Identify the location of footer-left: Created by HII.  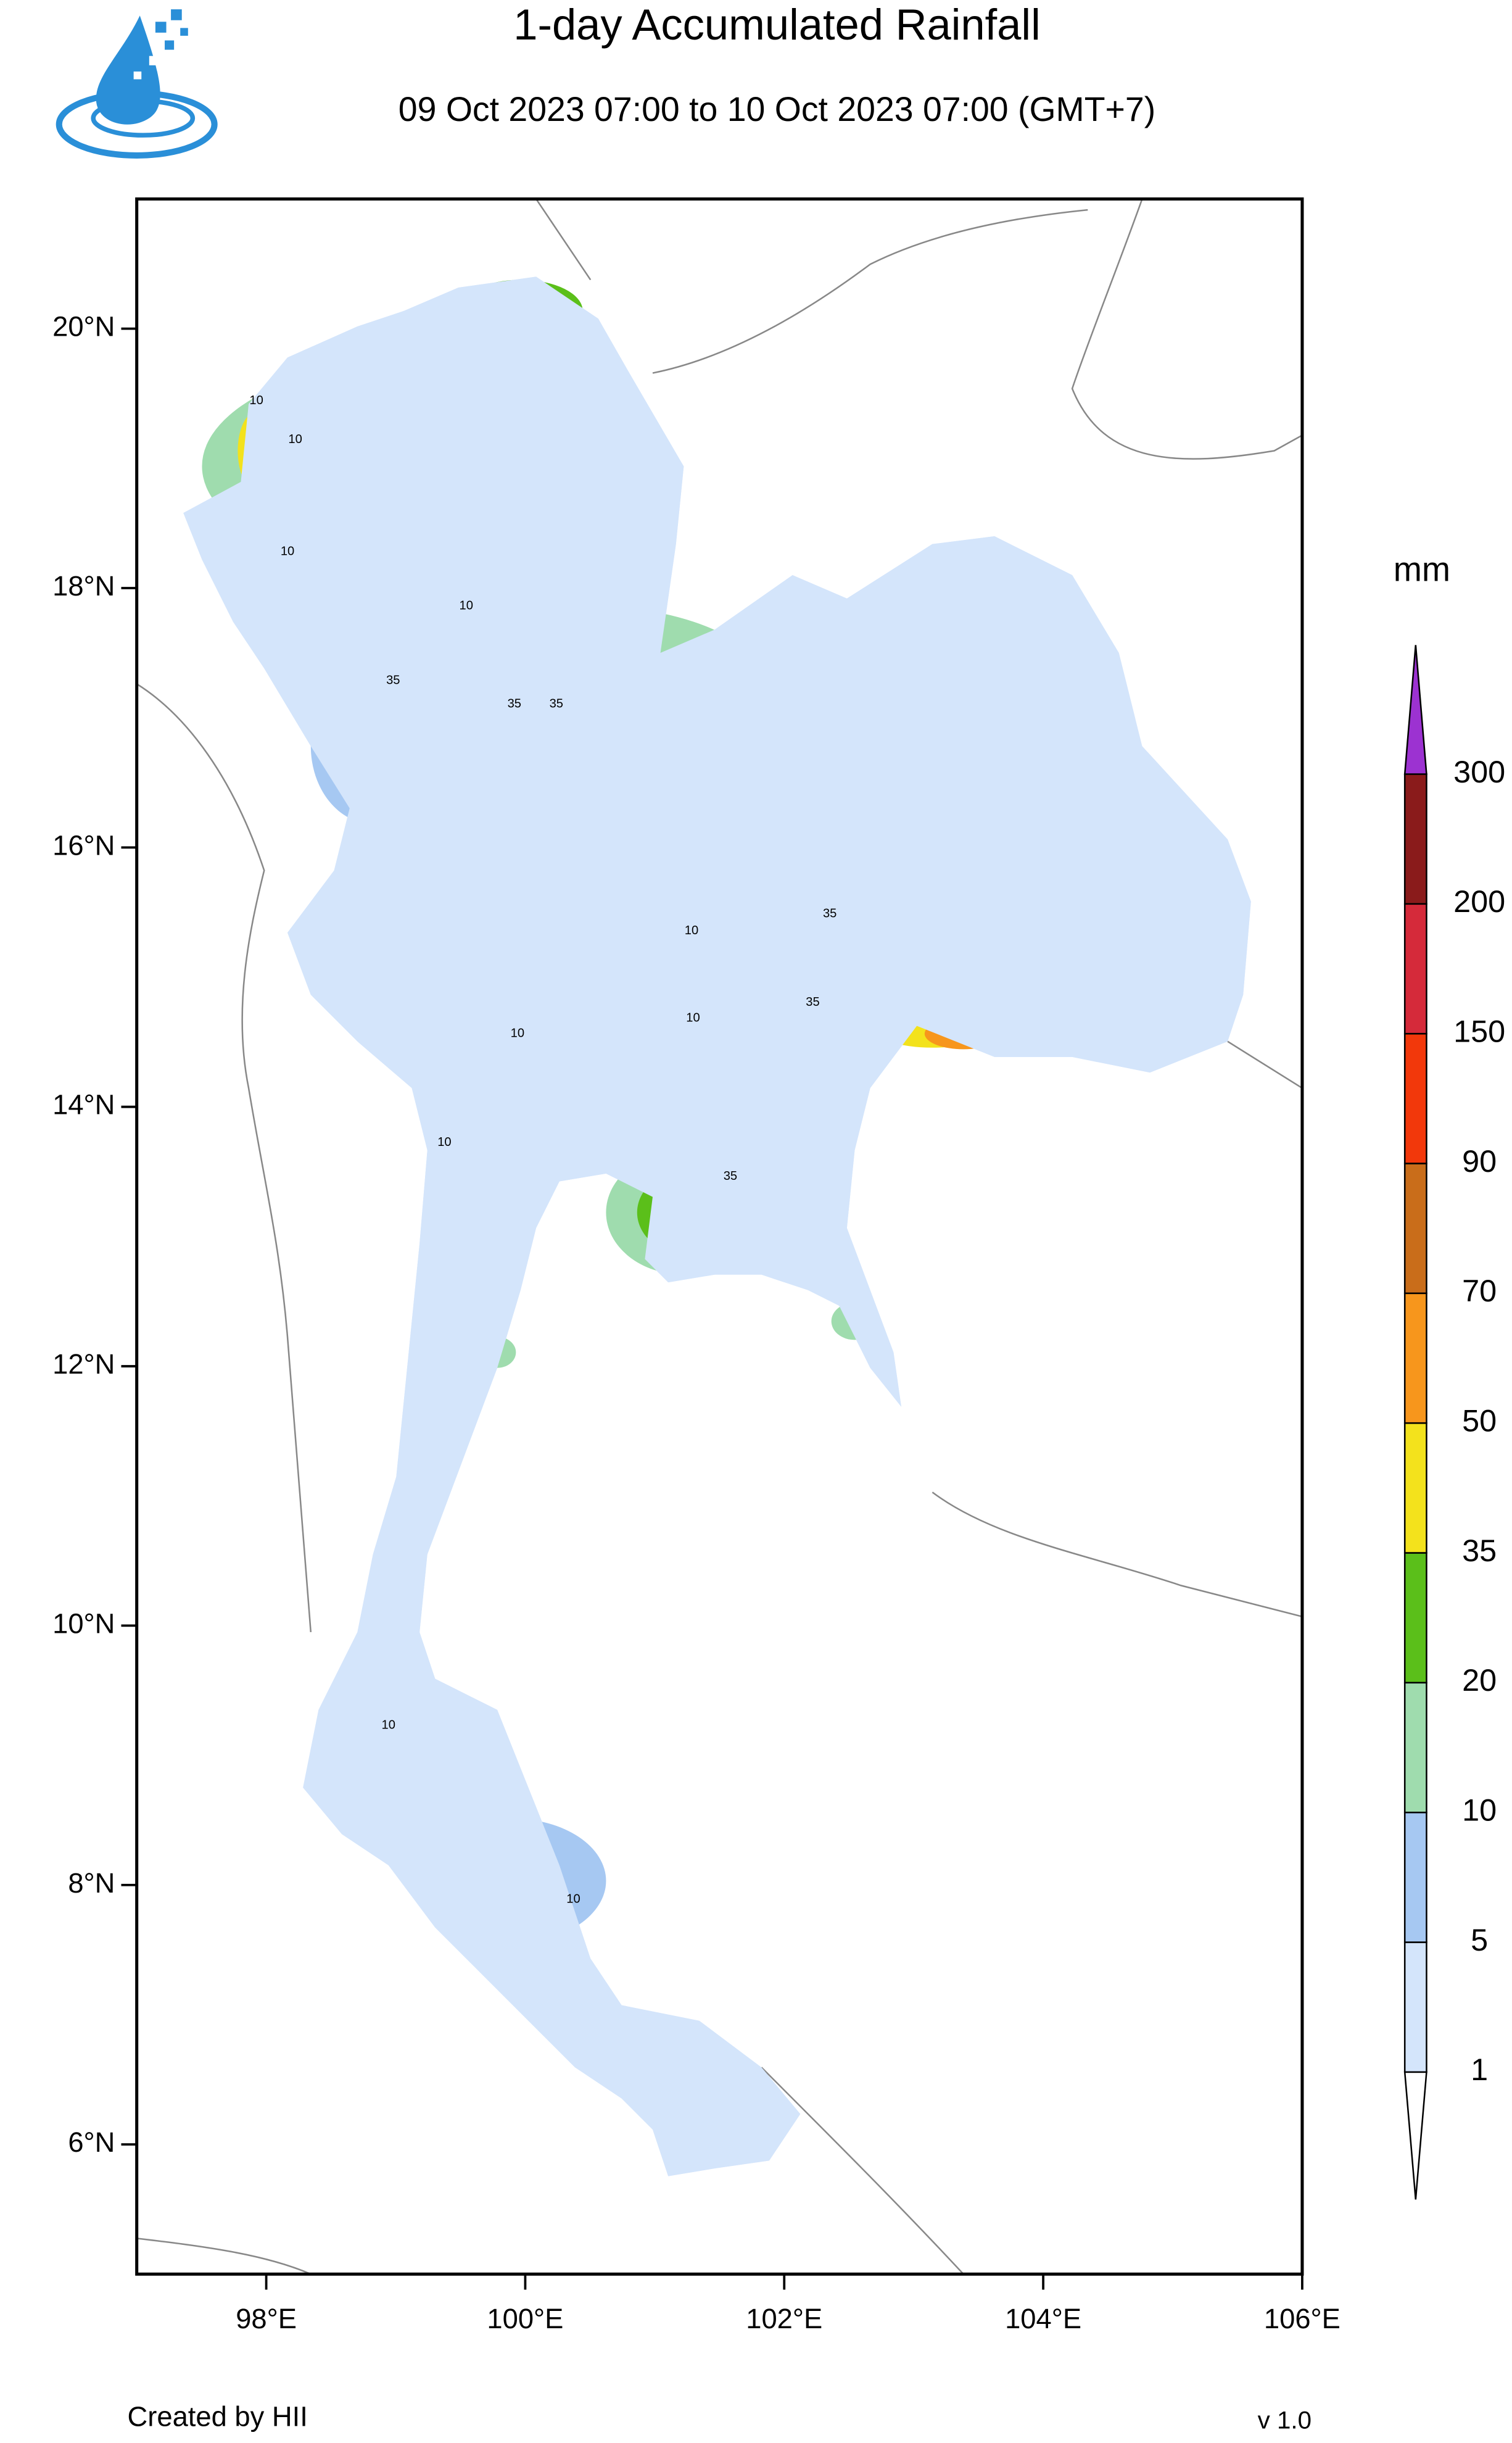
(218, 2417).